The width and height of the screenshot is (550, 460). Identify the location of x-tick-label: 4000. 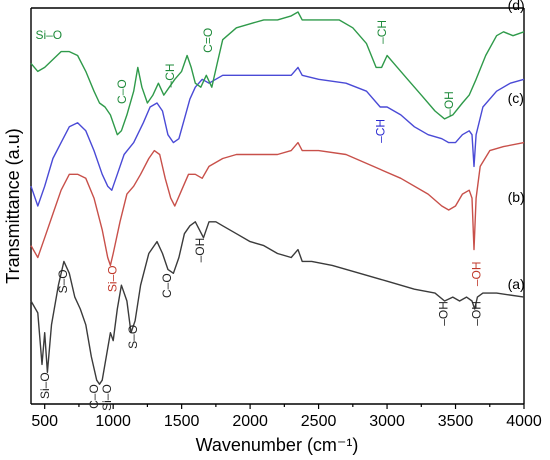
(524, 421).